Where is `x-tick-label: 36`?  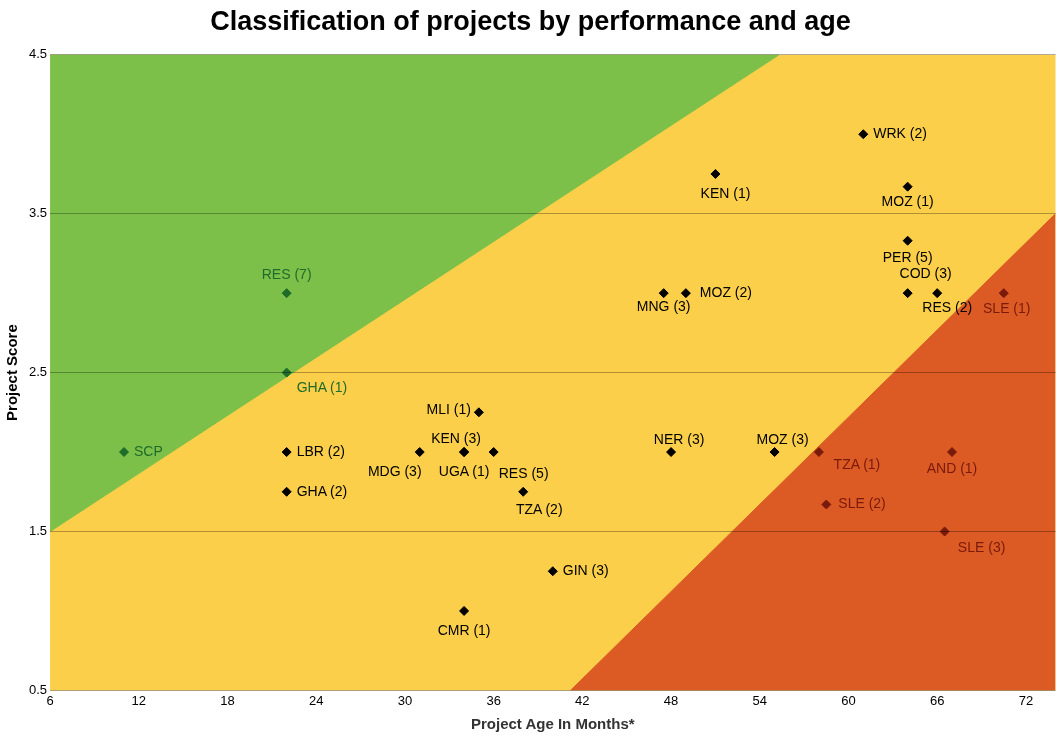 x-tick-label: 36 is located at coordinates (493, 700).